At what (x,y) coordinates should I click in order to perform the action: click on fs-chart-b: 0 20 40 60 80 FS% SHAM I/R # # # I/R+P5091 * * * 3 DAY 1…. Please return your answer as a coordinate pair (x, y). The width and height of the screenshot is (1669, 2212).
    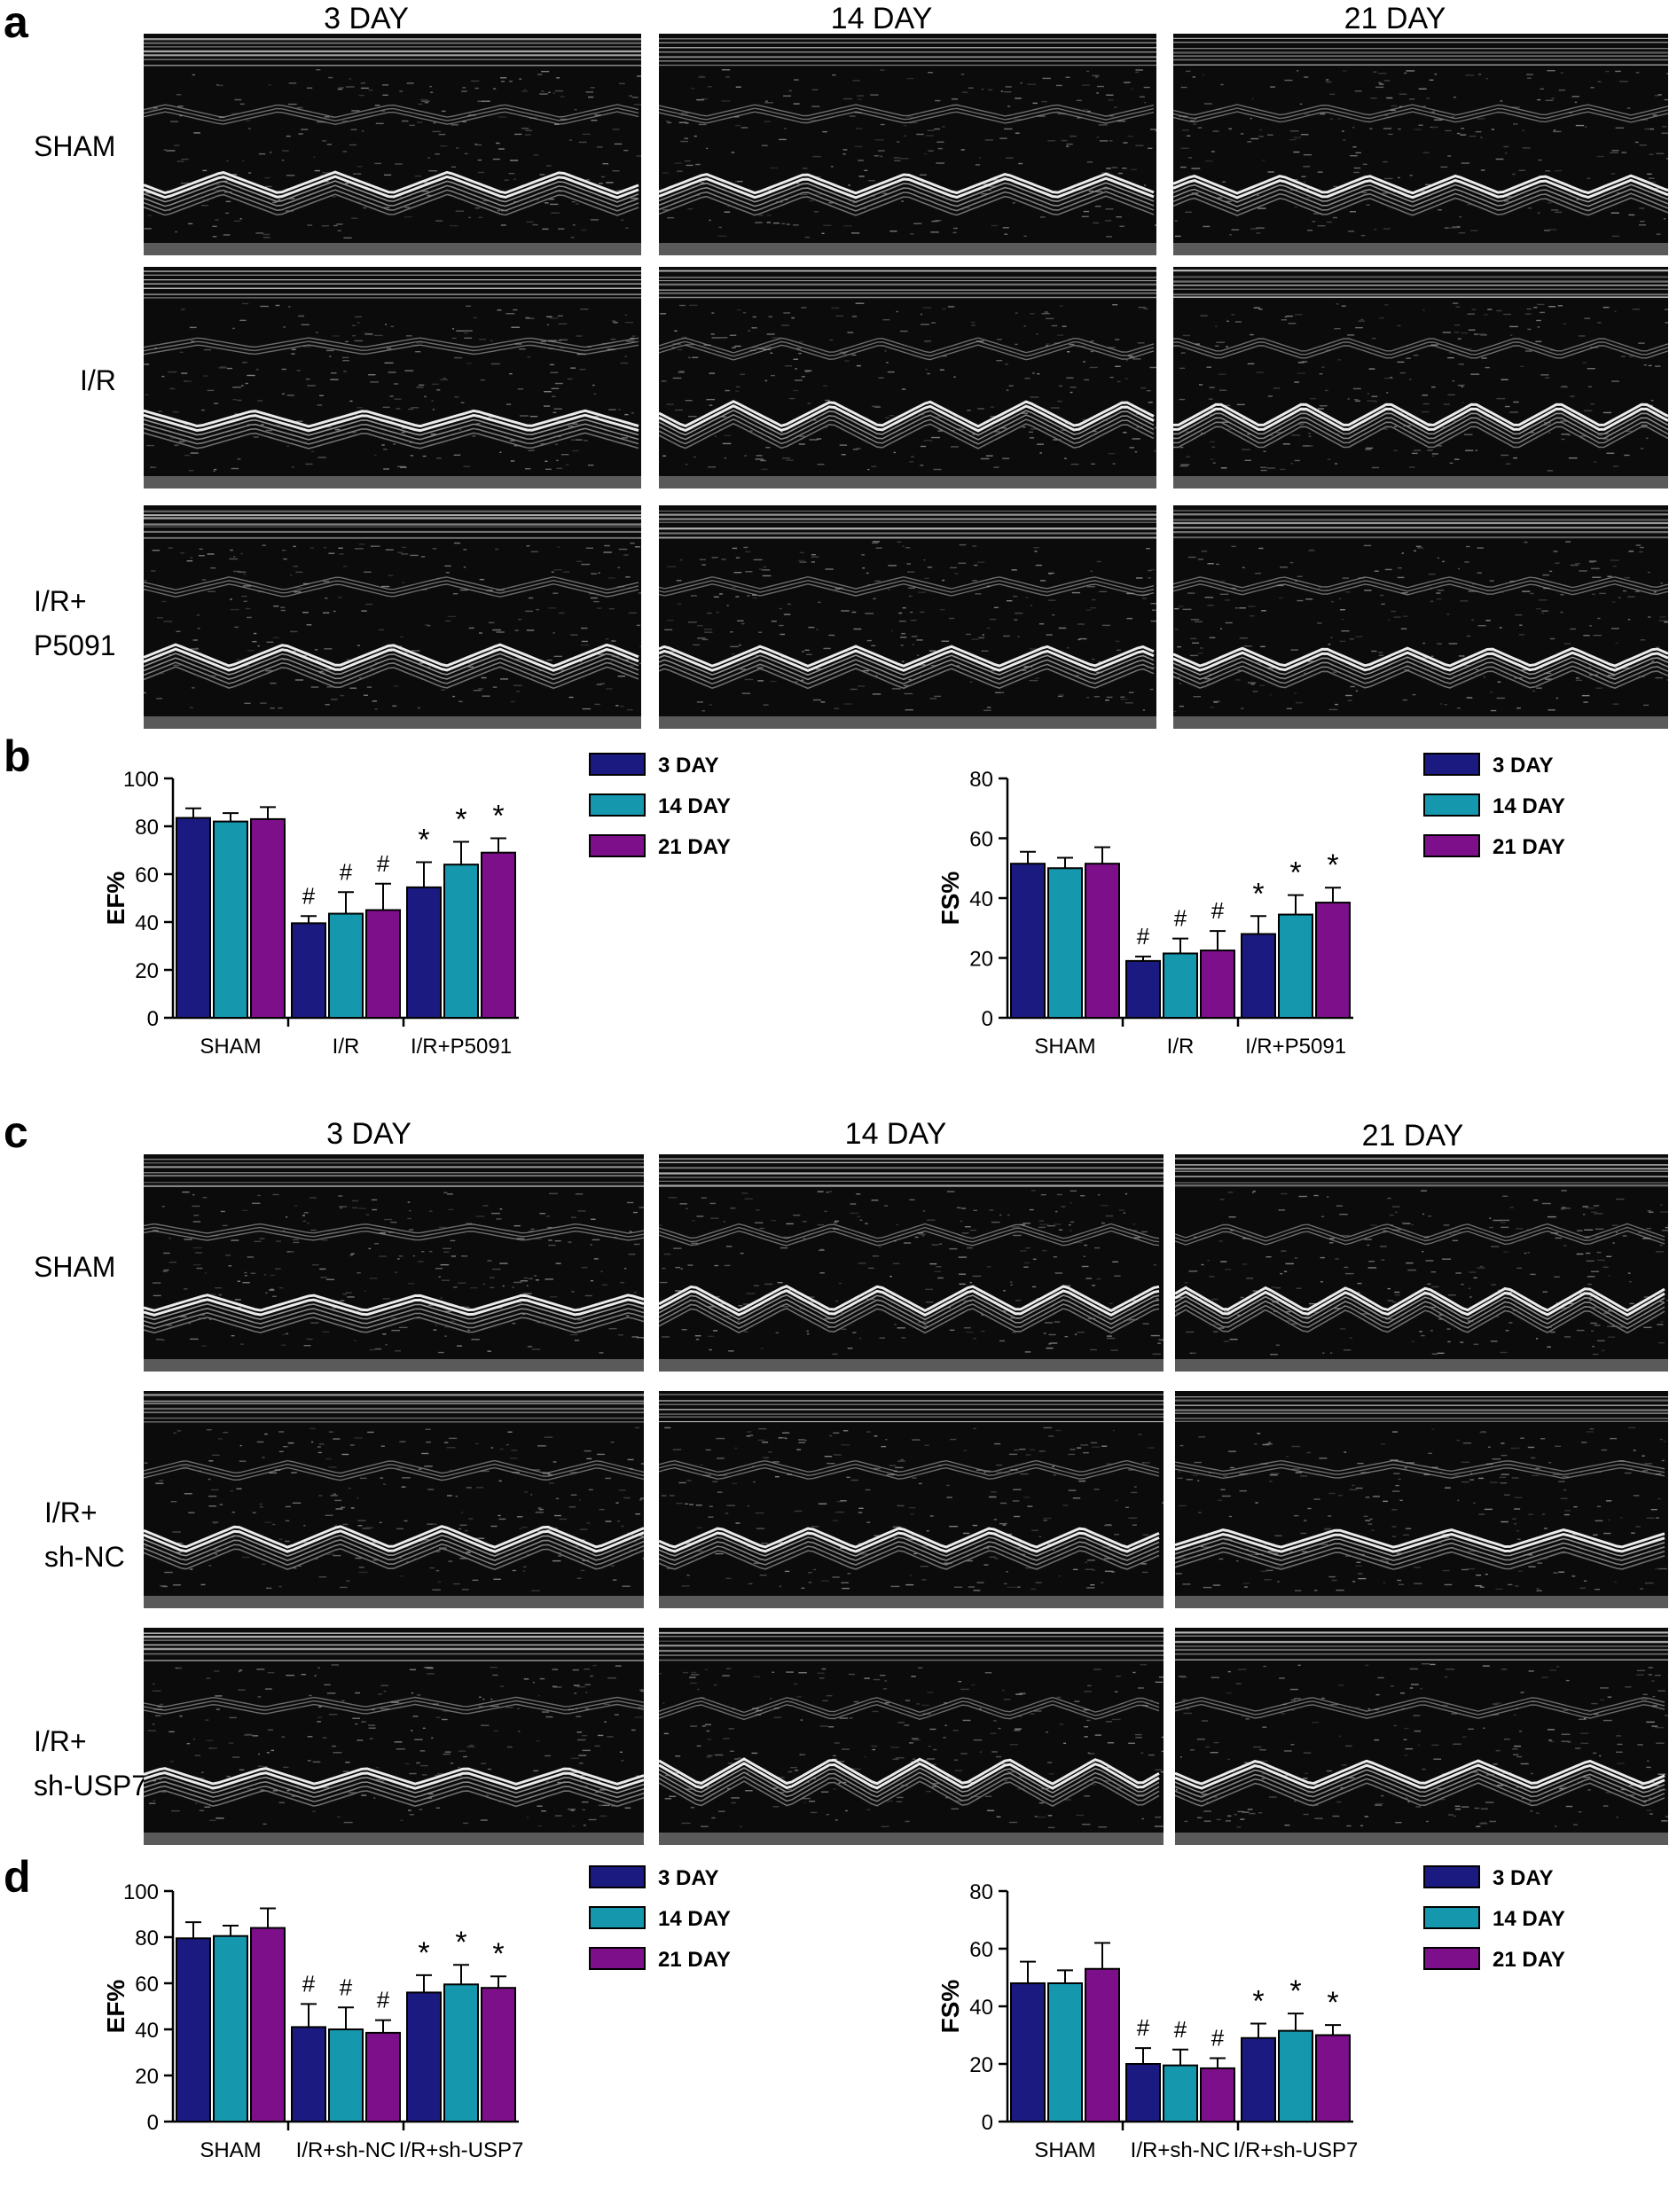
    Looking at the image, I should click on (1250, 906).